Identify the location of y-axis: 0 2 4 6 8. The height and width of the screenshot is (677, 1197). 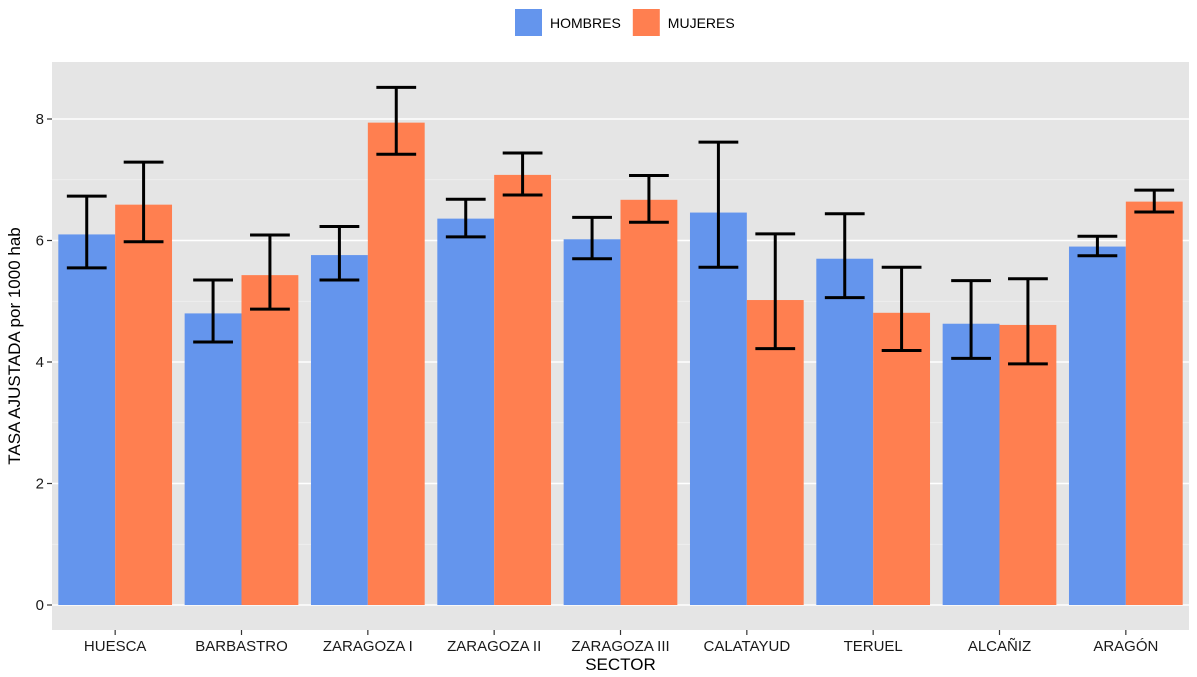
(44, 362).